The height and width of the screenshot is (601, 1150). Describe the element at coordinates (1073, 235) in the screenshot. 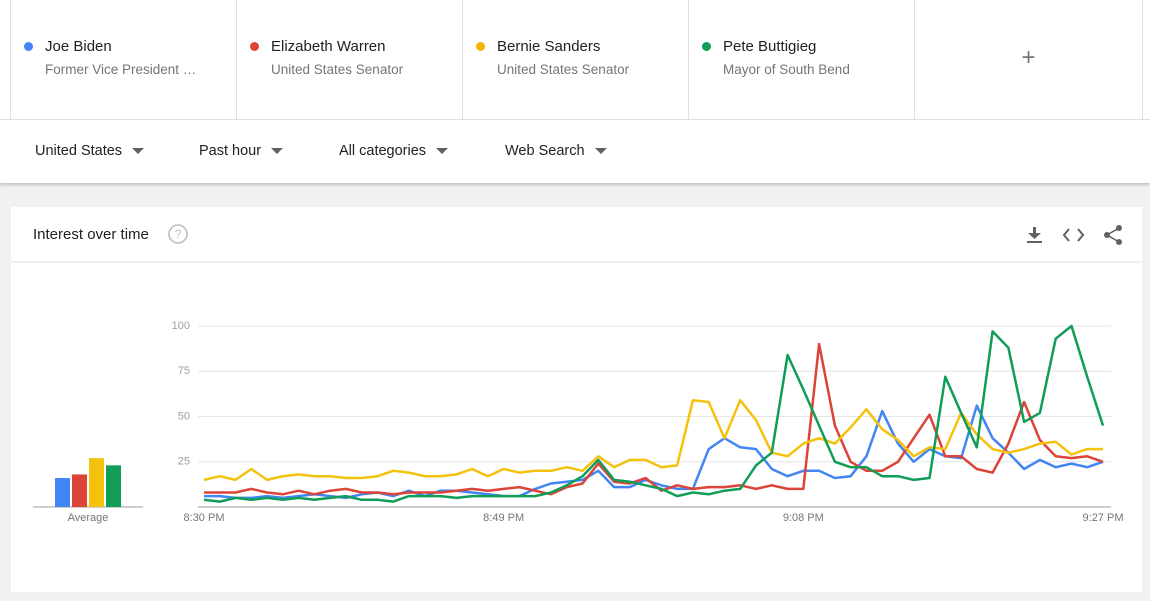

I see `embed-icon` at that location.